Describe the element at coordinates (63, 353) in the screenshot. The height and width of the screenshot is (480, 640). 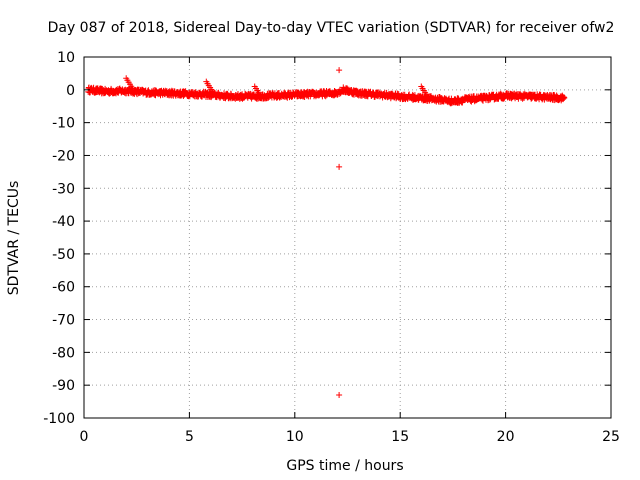
I see `y-tick-label: -80` at that location.